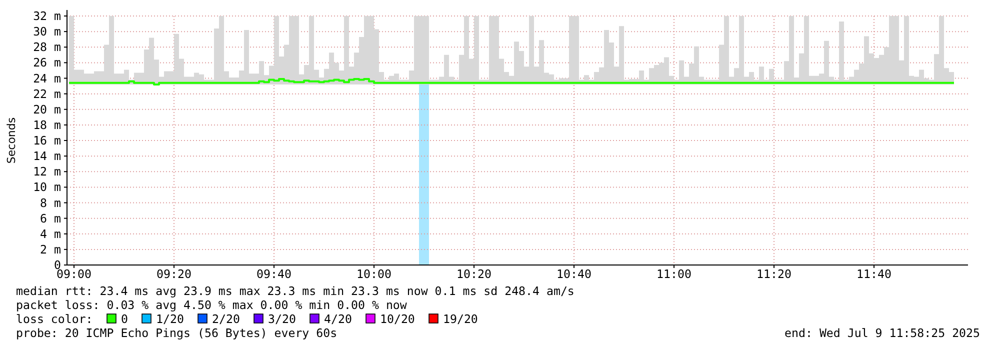 The height and width of the screenshot is (347, 997). What do you see at coordinates (47, 141) in the screenshot?
I see `y-tick-label: 16 m` at bounding box center [47, 141].